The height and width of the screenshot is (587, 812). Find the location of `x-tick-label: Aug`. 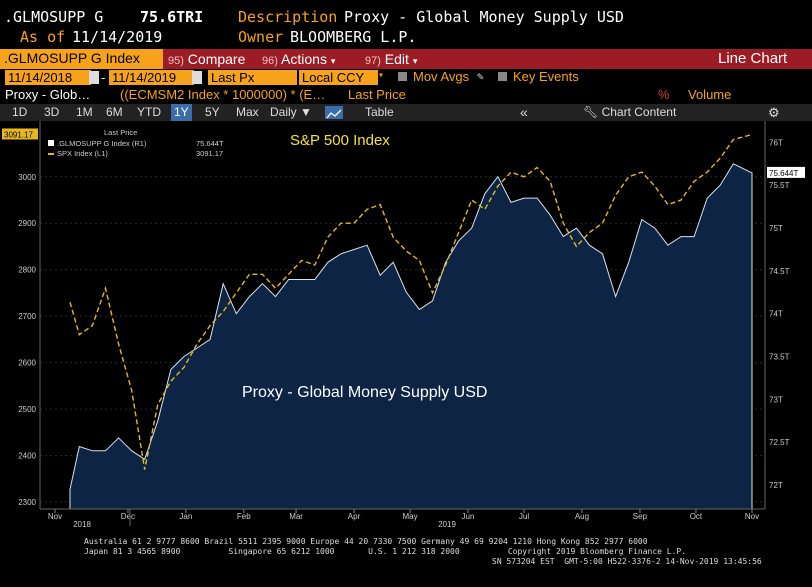

x-tick-label: Aug is located at coordinates (582, 516).